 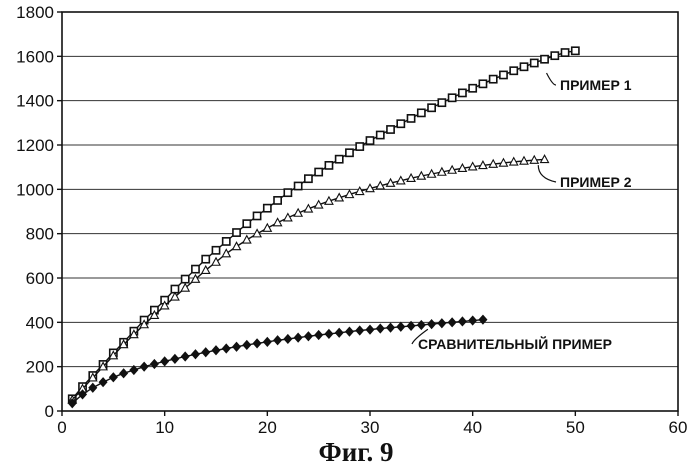 I want to click on y-tick-label-1: 200, so click(x=40, y=367).